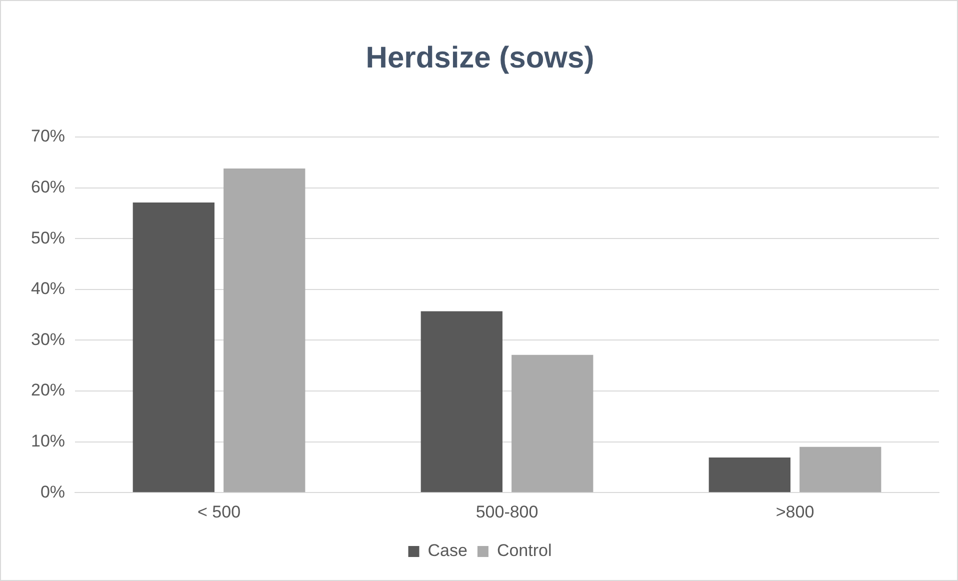  What do you see at coordinates (48, 186) in the screenshot?
I see `y-tick-label: 60%` at bounding box center [48, 186].